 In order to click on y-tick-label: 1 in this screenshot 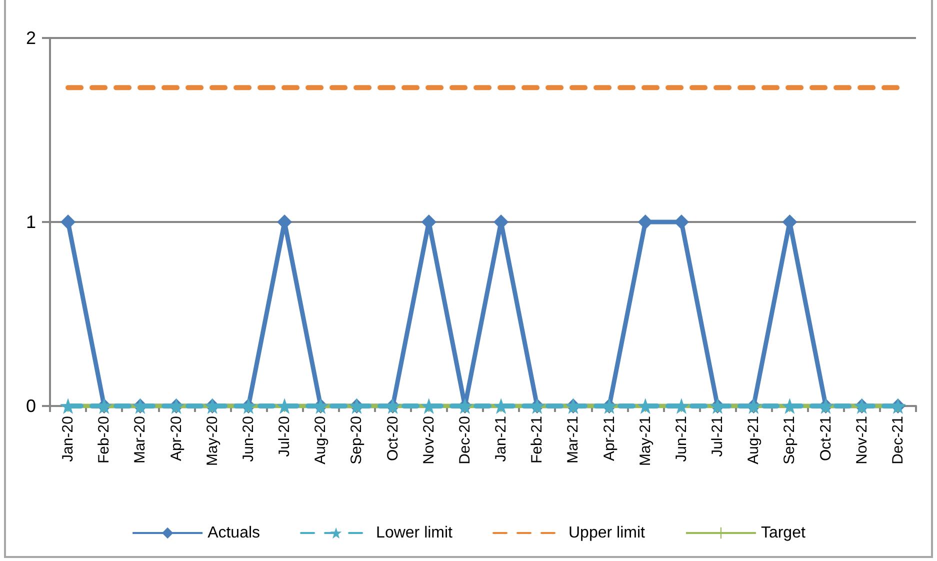, I will do `click(31, 222)`.